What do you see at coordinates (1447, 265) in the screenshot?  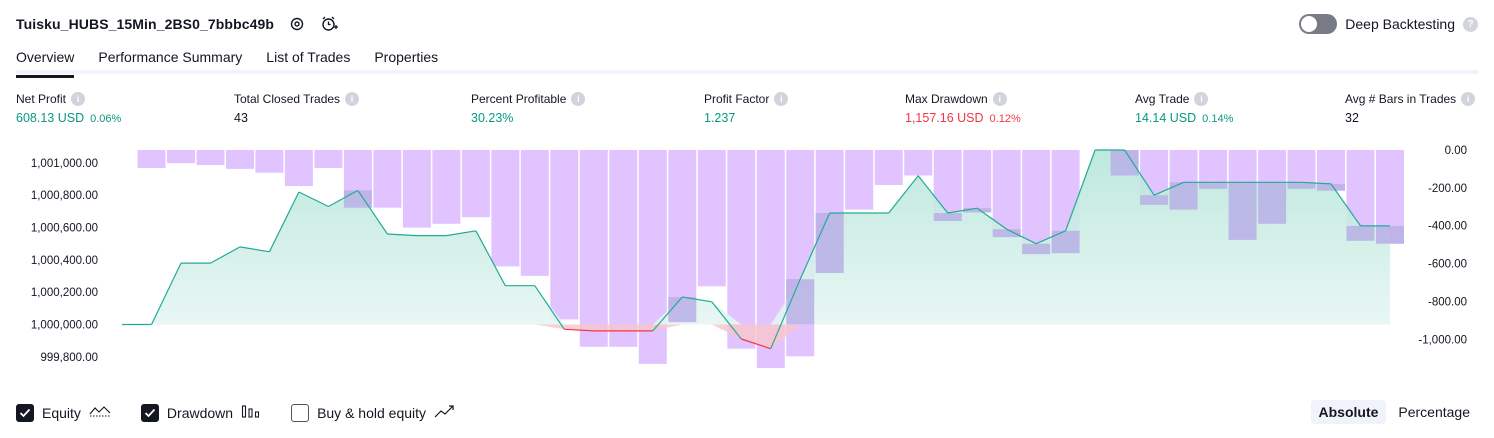 I see `y-right-tick-label: -600.00` at bounding box center [1447, 265].